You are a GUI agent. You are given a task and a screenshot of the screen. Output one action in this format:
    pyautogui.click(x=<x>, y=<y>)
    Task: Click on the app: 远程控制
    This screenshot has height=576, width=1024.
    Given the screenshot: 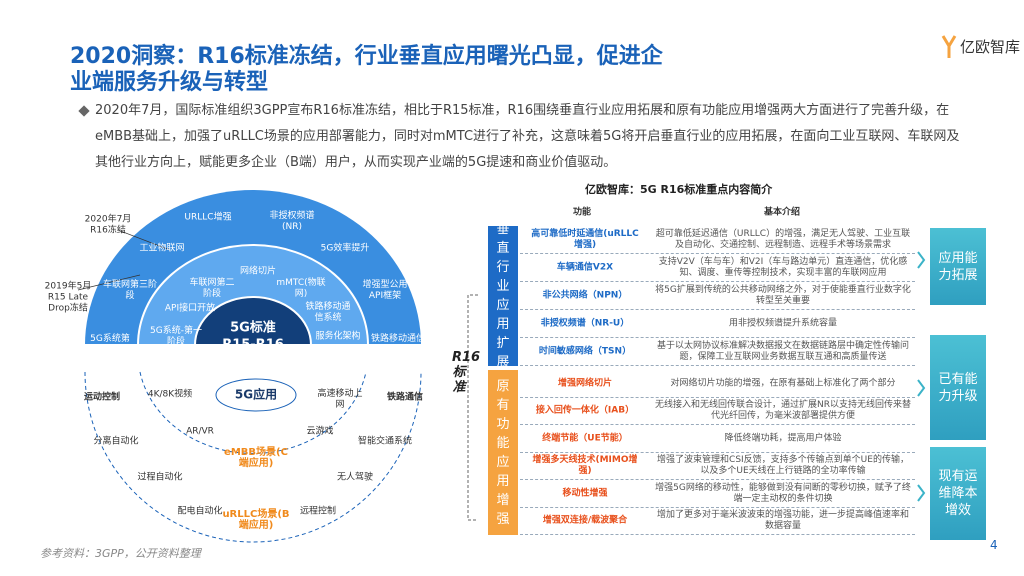 What is the action you would take?
    pyautogui.click(x=317, y=511)
    